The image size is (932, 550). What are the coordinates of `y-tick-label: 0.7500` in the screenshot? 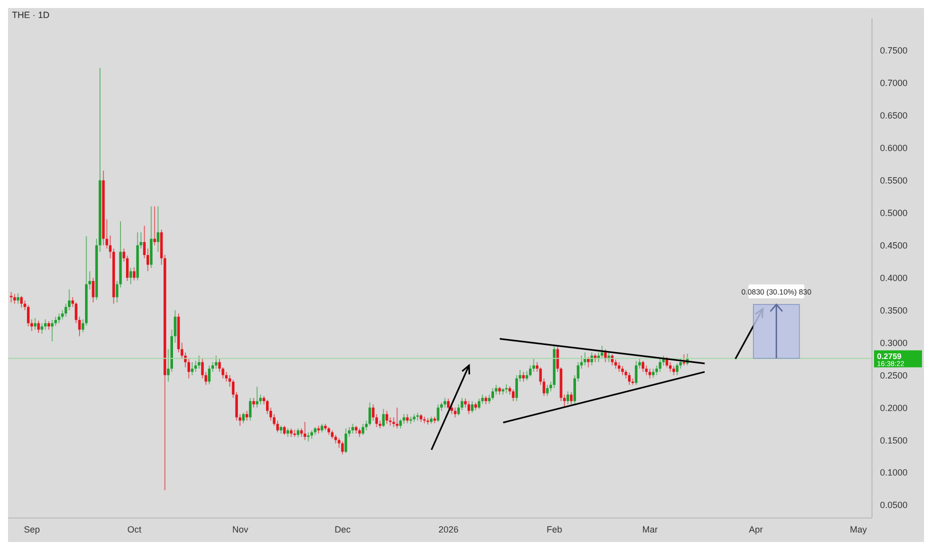 It's located at (894, 51).